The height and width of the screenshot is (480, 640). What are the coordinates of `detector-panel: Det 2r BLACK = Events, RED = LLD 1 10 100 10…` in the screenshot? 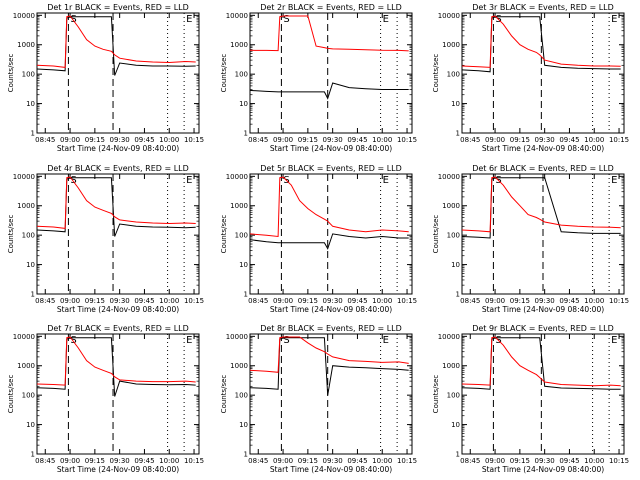 It's located at (318, 78).